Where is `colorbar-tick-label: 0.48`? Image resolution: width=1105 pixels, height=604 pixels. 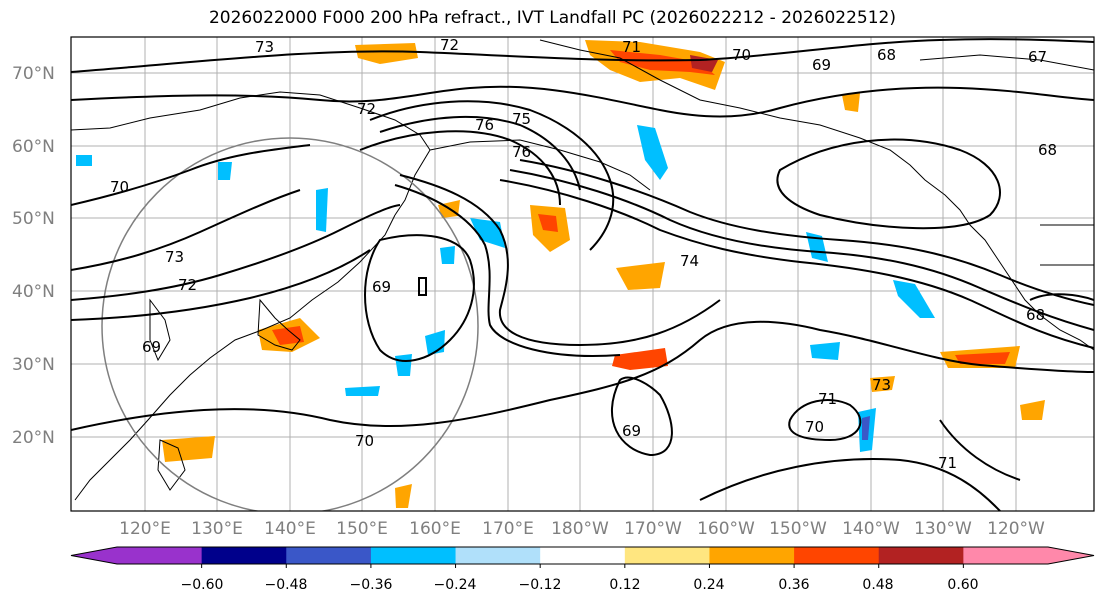
colorbar-tick-label: 0.48 is located at coordinates (877, 585).